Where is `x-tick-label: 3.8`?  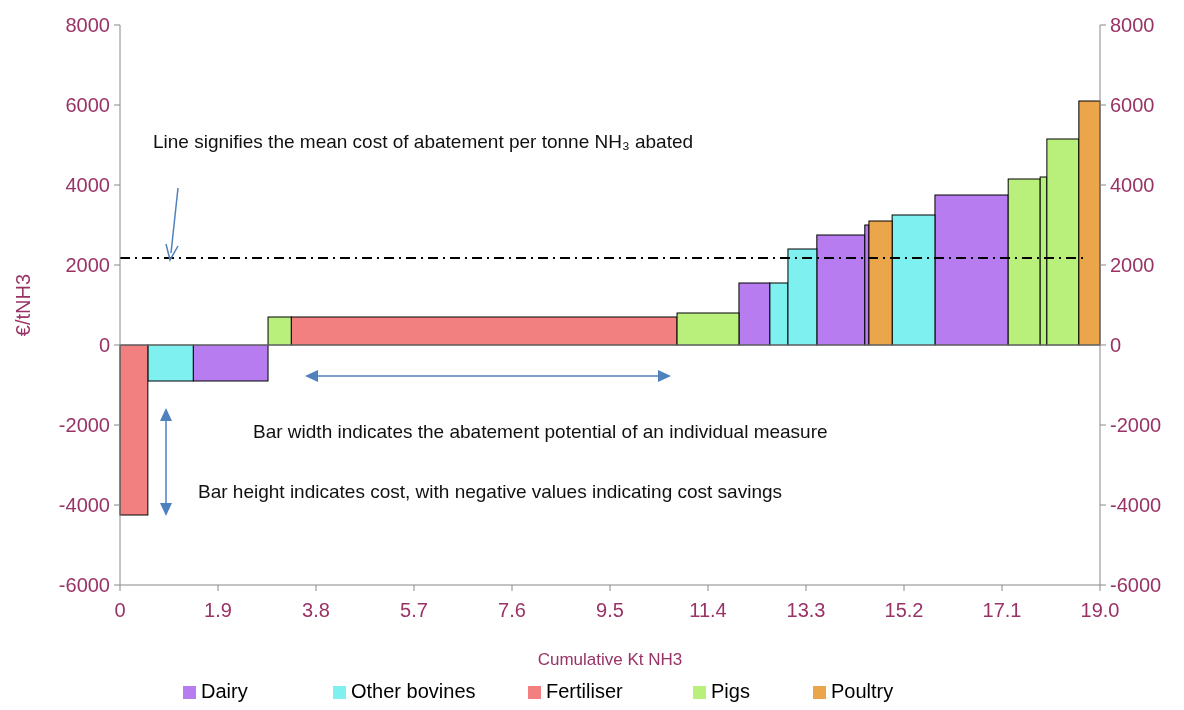
x-tick-label: 3.8 is located at coordinates (316, 610).